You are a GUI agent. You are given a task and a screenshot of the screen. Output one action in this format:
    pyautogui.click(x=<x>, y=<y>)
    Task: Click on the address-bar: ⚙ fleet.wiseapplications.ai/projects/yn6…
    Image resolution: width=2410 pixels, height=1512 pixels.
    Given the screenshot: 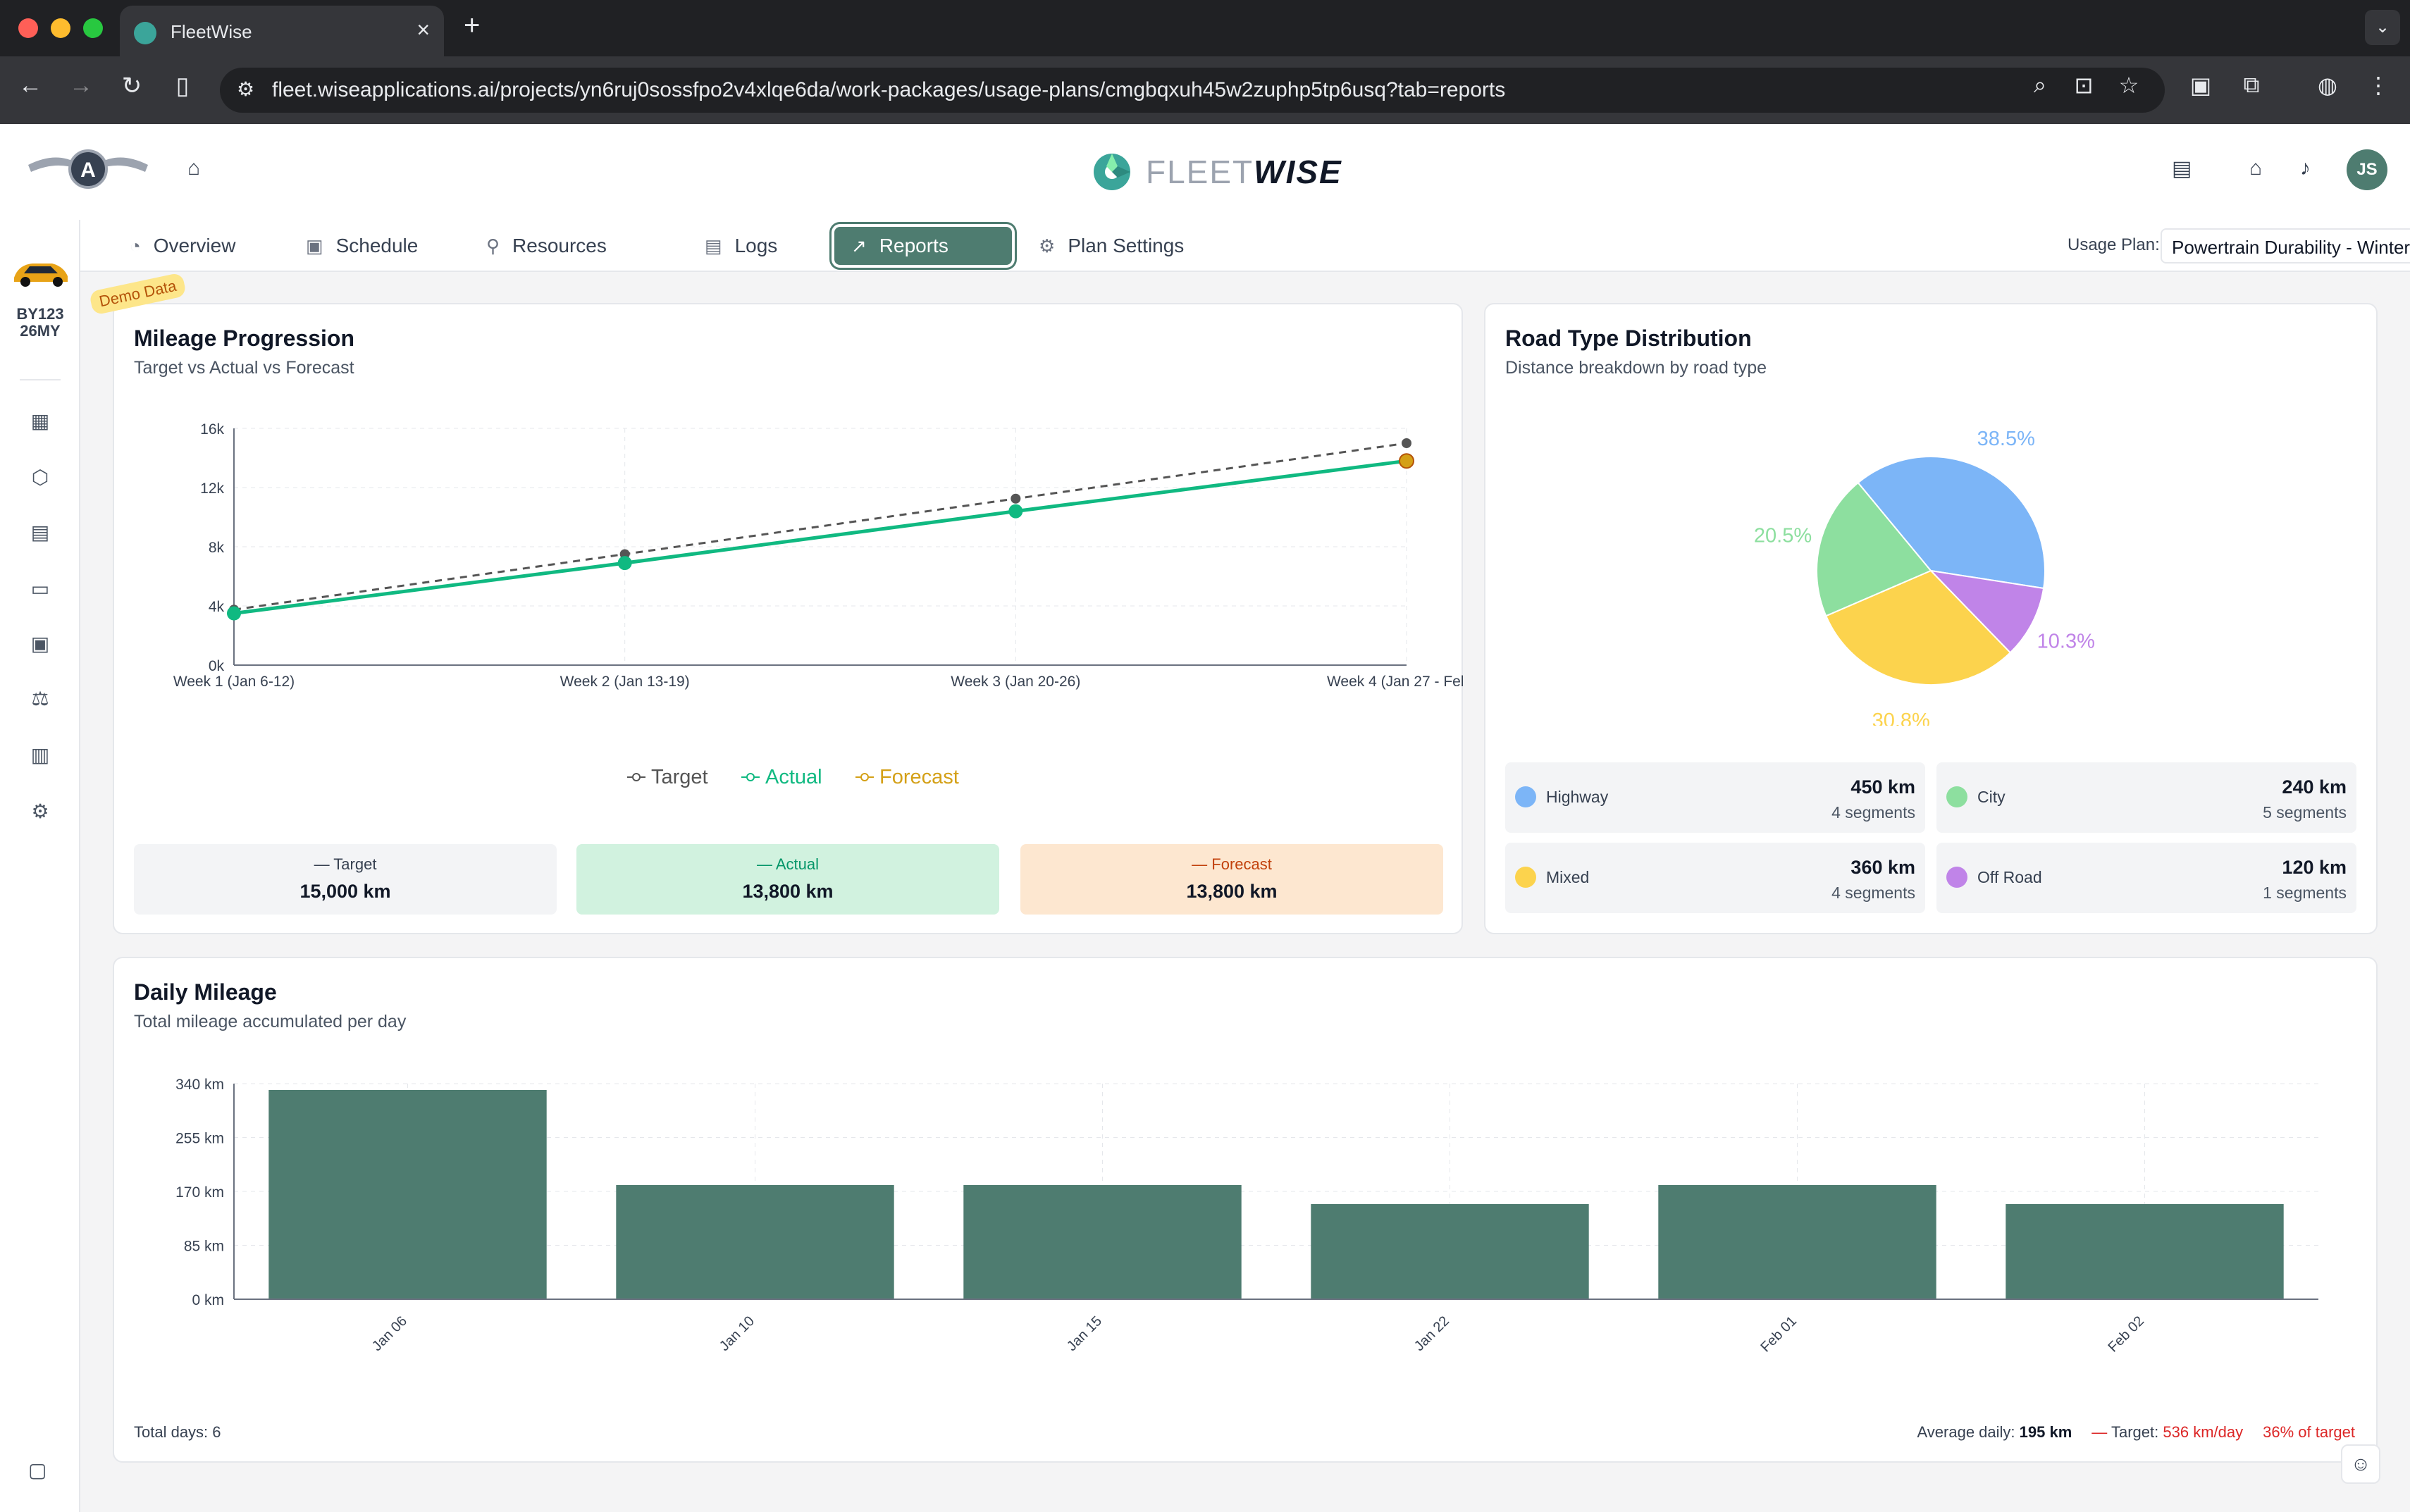 What is the action you would take?
    pyautogui.click(x=1193, y=90)
    